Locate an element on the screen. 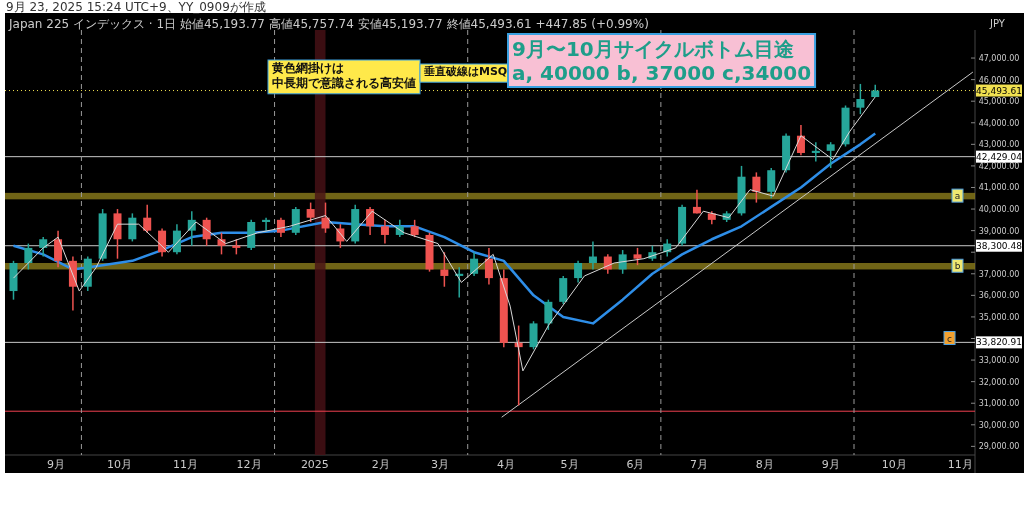  y-tick-label: 47,000.00 is located at coordinates (999, 59).